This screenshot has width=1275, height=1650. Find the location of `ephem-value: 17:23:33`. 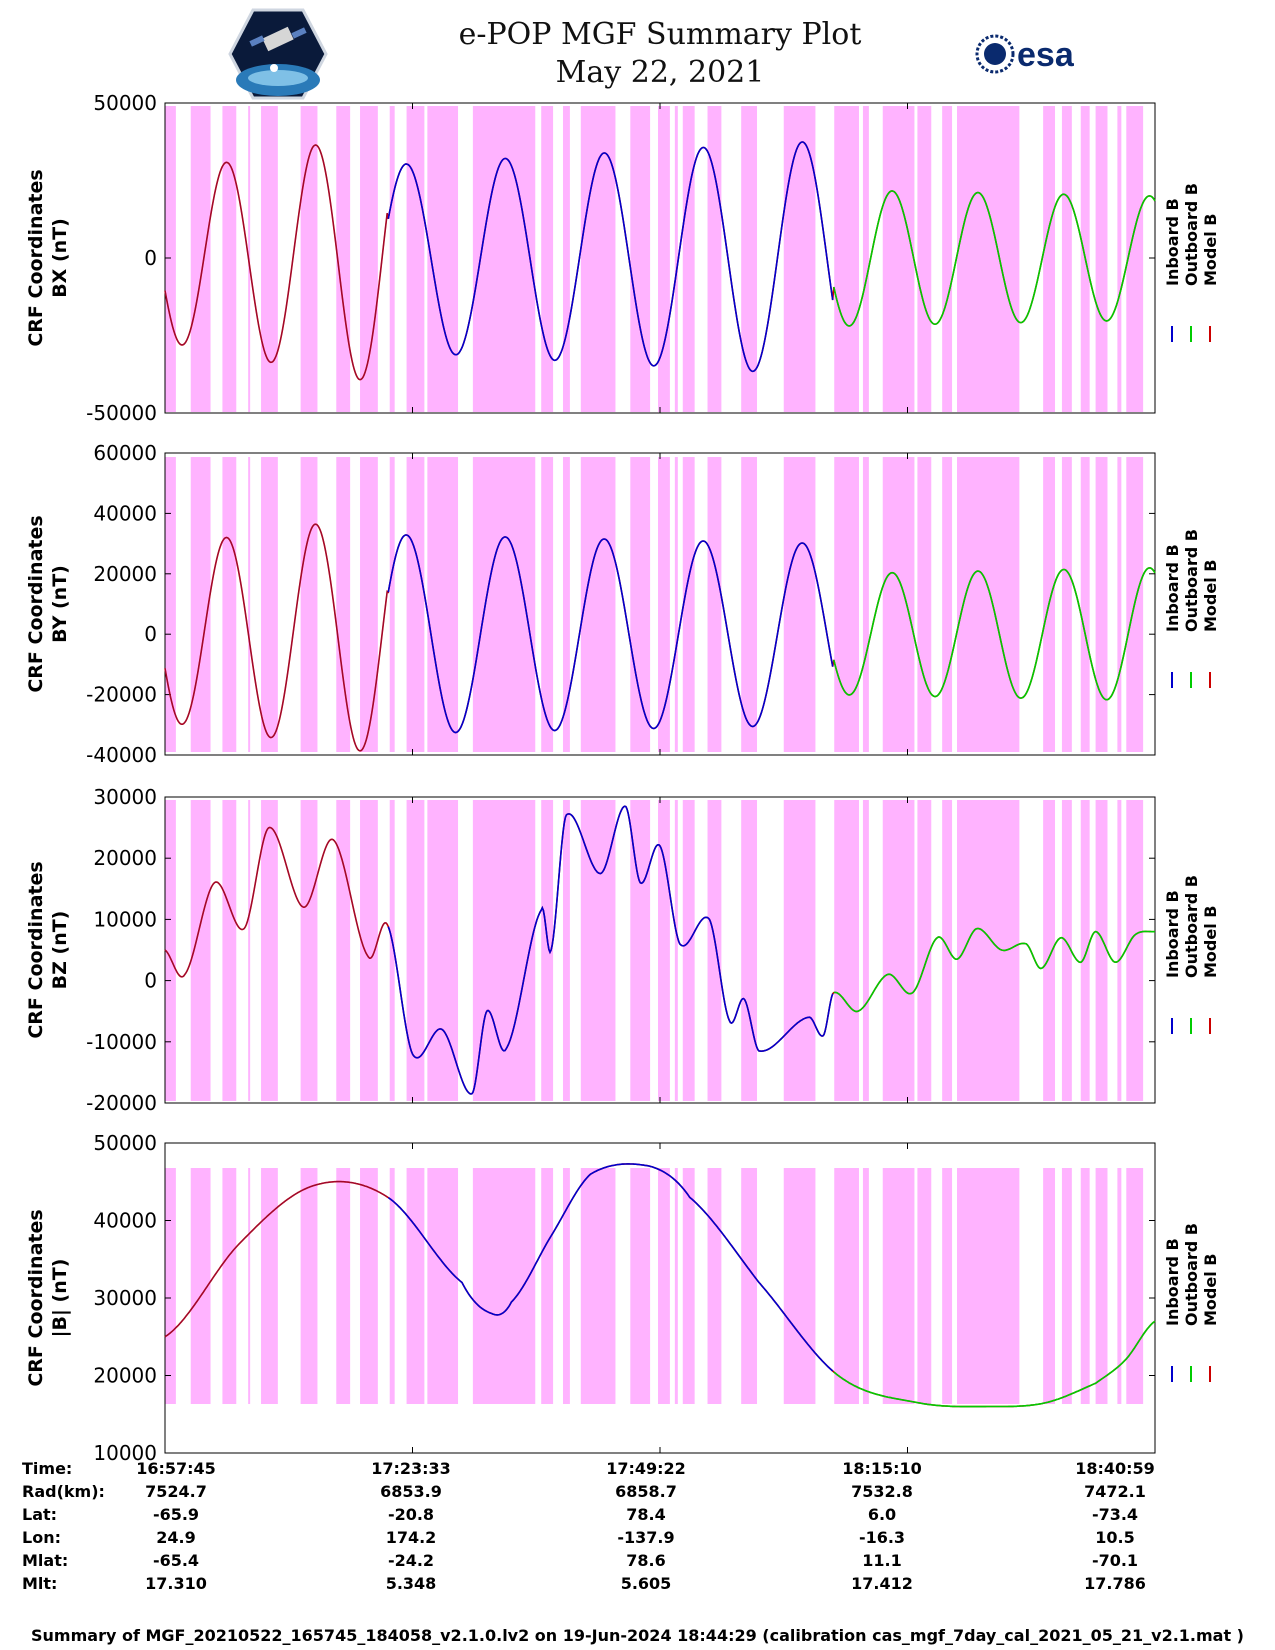

ephem-value: 17:23:33 is located at coordinates (411, 1468).